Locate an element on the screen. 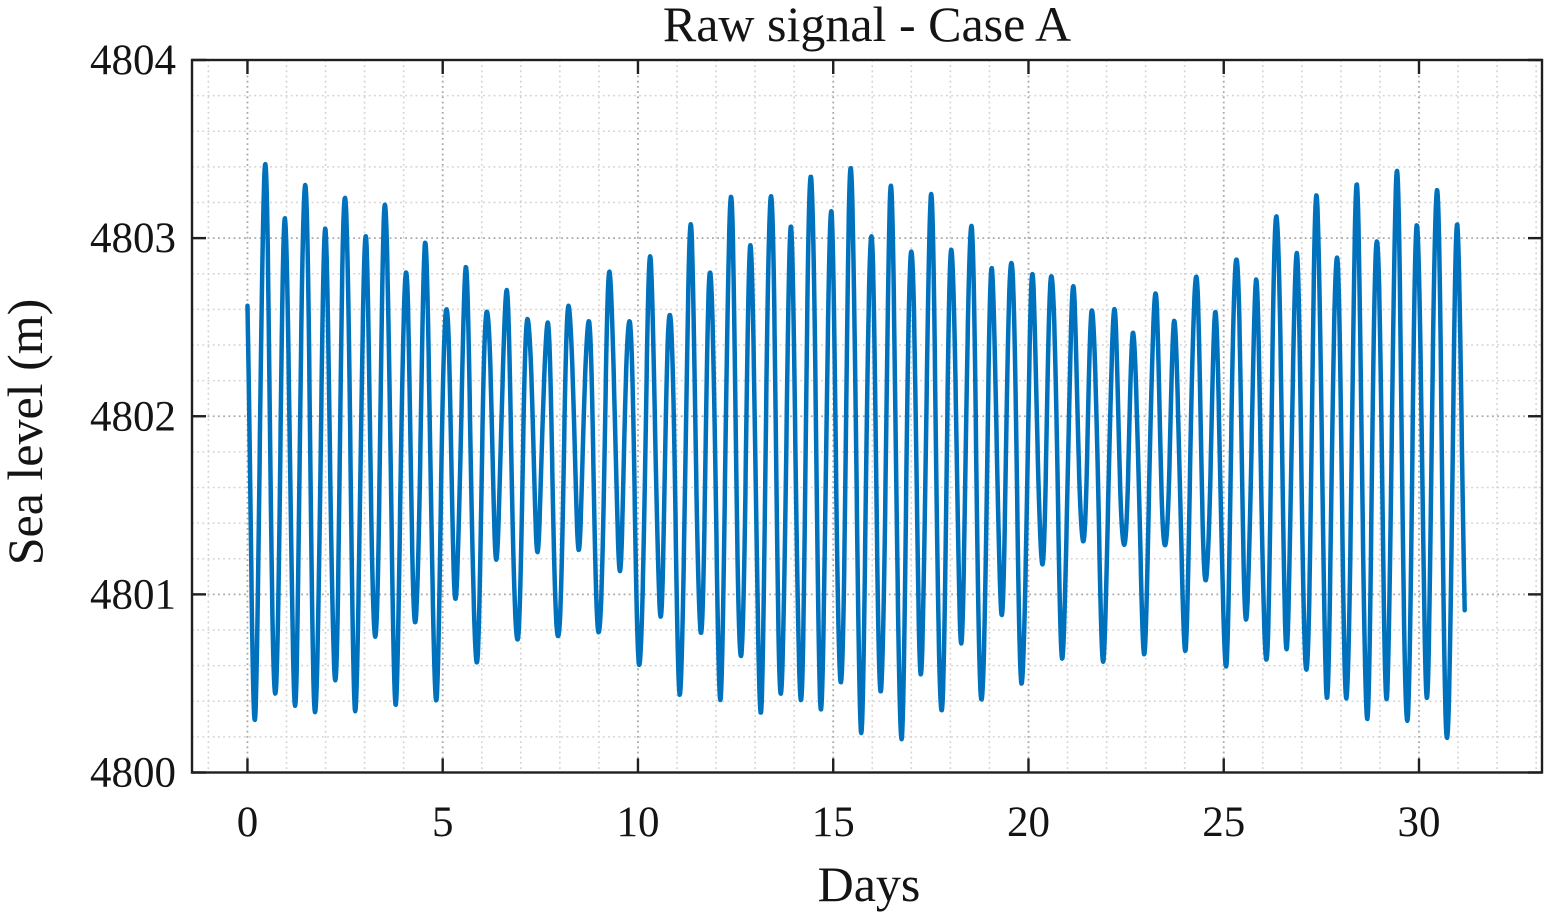  x-tick-label-10: 10 is located at coordinates (637, 822).